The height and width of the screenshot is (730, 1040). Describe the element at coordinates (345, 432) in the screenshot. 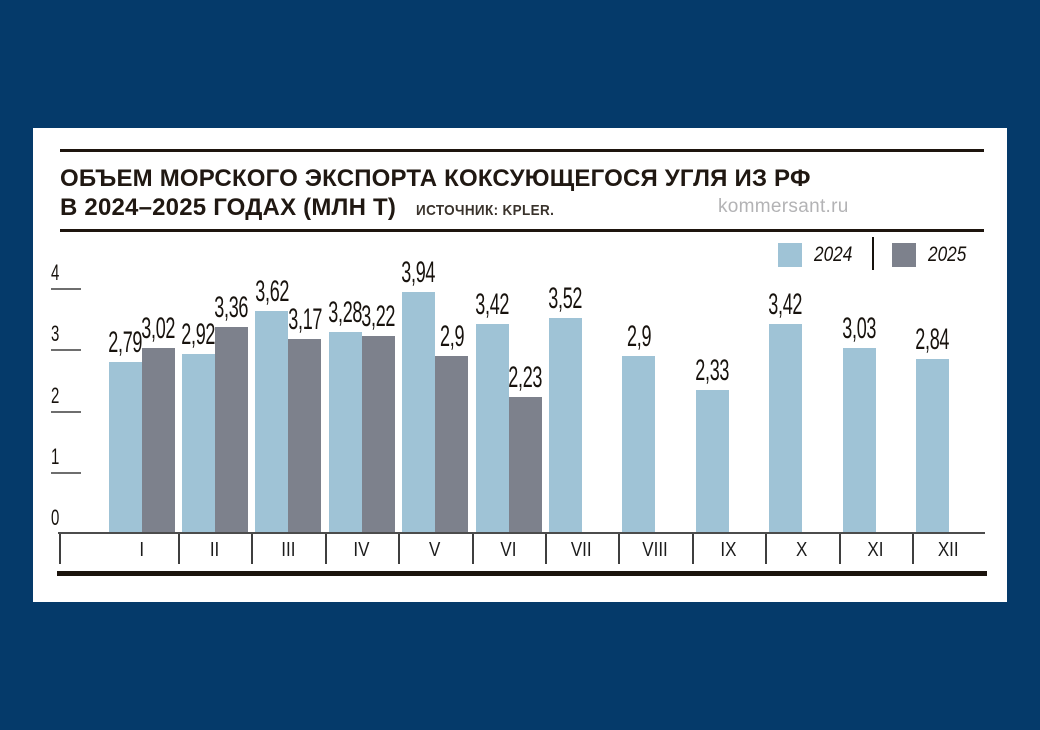

I see `bar-2024-IV` at that location.